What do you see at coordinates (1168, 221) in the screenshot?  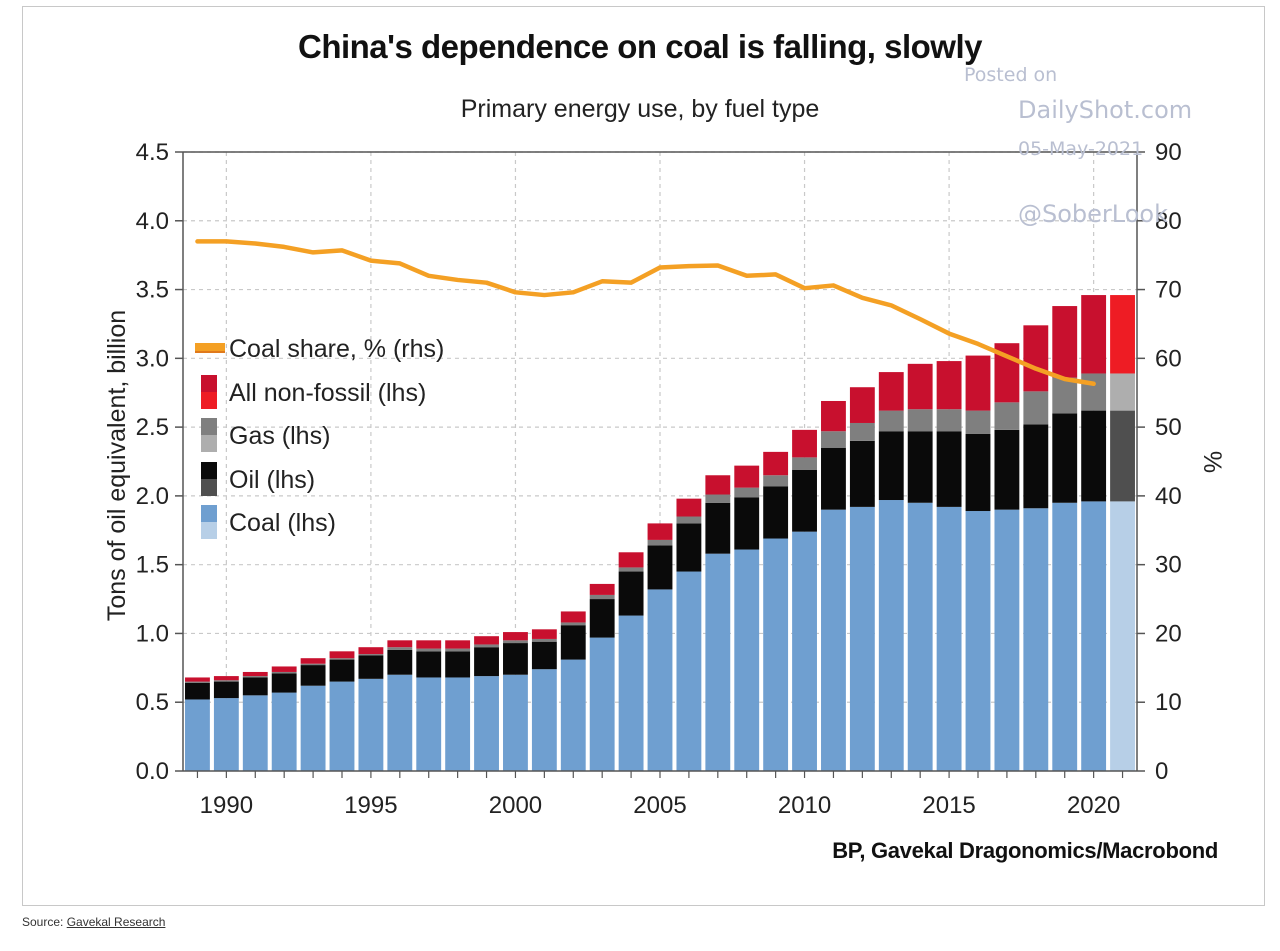 I see `y2-tick-label: 80` at bounding box center [1168, 221].